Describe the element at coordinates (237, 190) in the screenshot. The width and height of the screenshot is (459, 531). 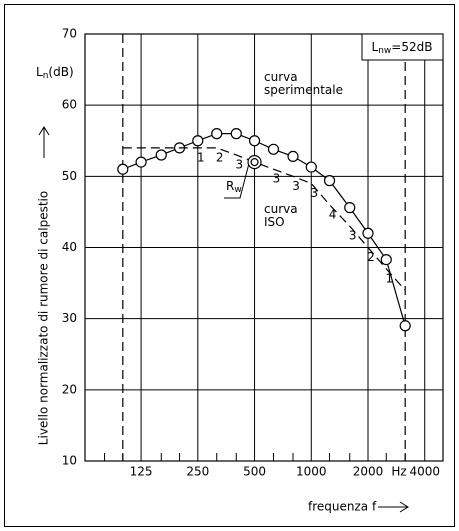
I see `rw-sub: w` at that location.